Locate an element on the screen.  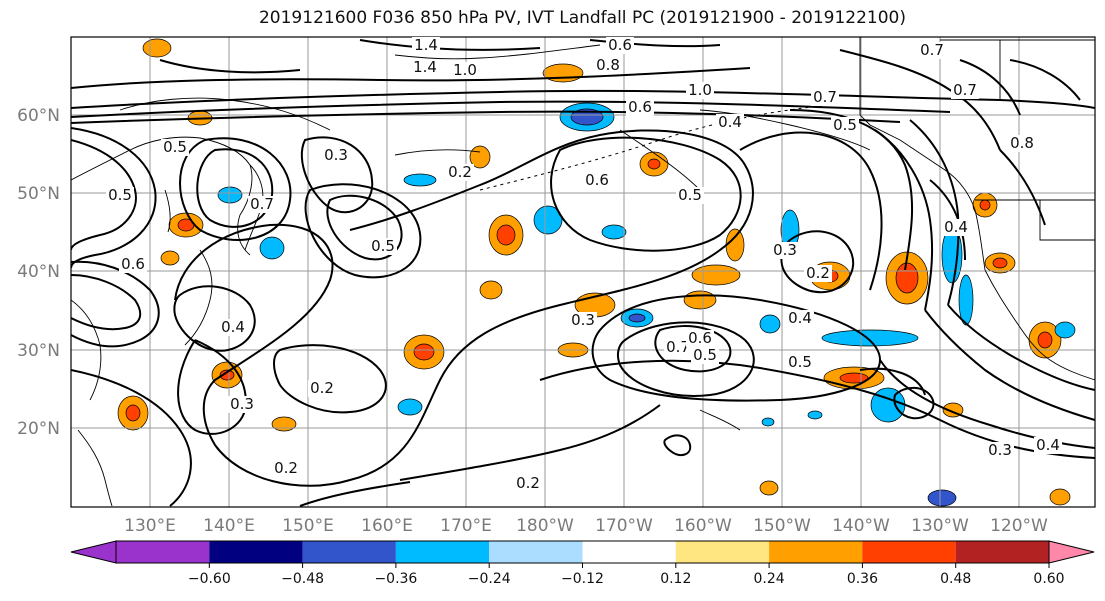
latitude-label: 30°N is located at coordinates (38, 351).